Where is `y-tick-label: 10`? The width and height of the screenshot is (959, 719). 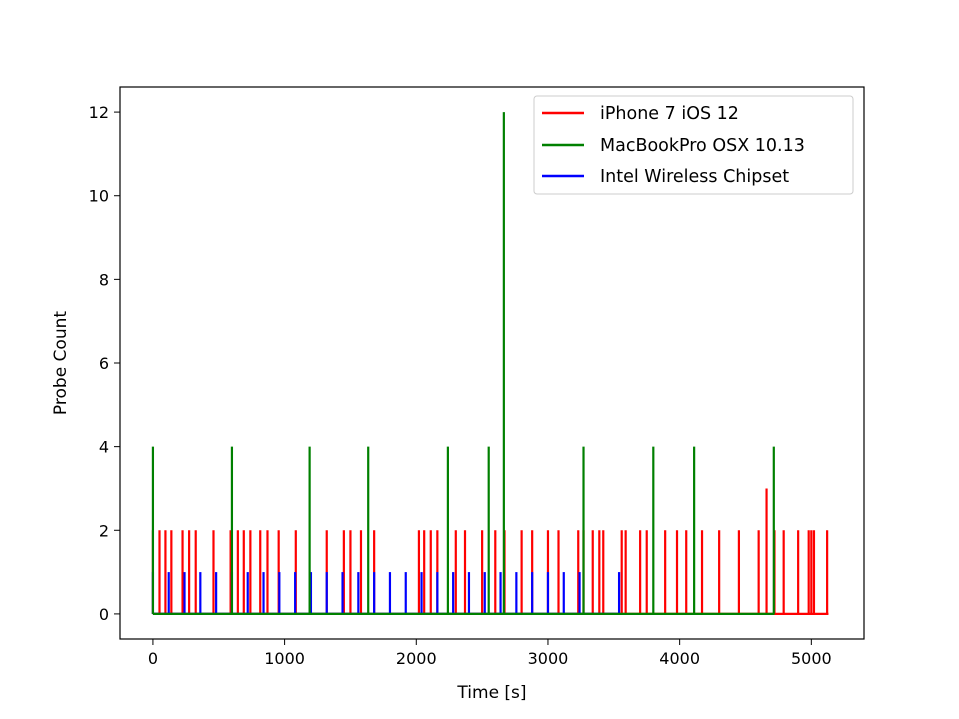 y-tick-label: 10 is located at coordinates (99, 196).